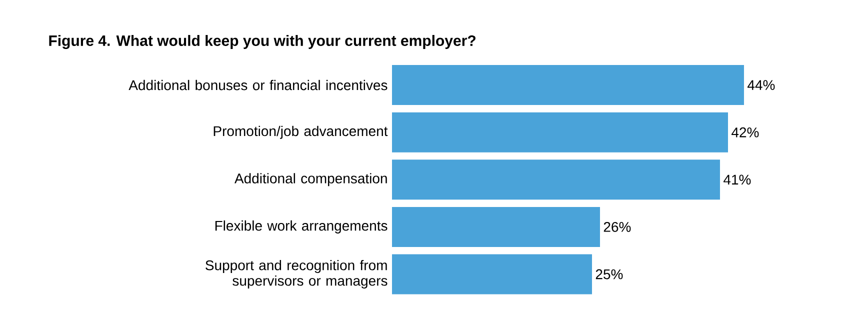 Image resolution: width=848 pixels, height=333 pixels. I want to click on data-label: 44%, so click(761, 85).